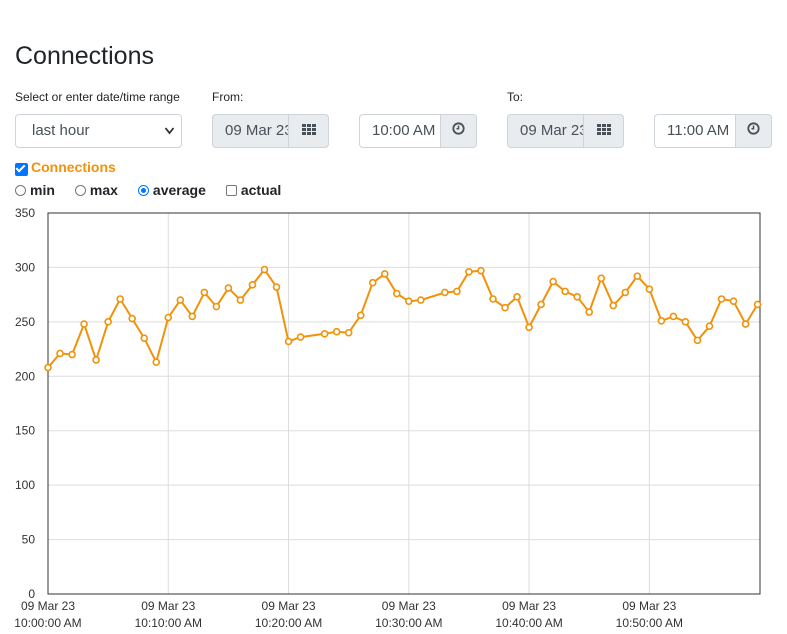 This screenshot has height=634, width=787. I want to click on min-label: min, so click(42, 190).